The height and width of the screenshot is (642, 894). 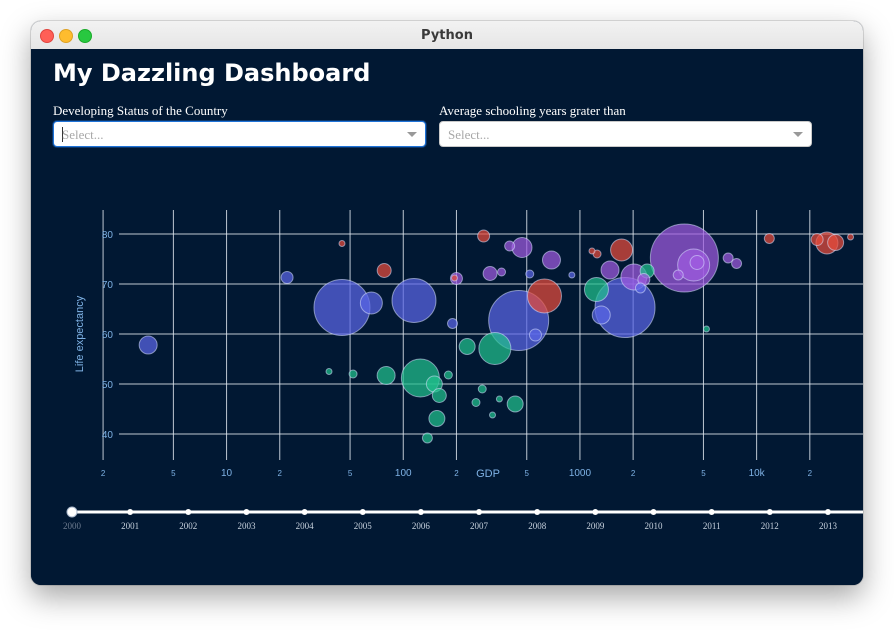 What do you see at coordinates (130, 526) in the screenshot?
I see `slider-year-label: 2001` at bounding box center [130, 526].